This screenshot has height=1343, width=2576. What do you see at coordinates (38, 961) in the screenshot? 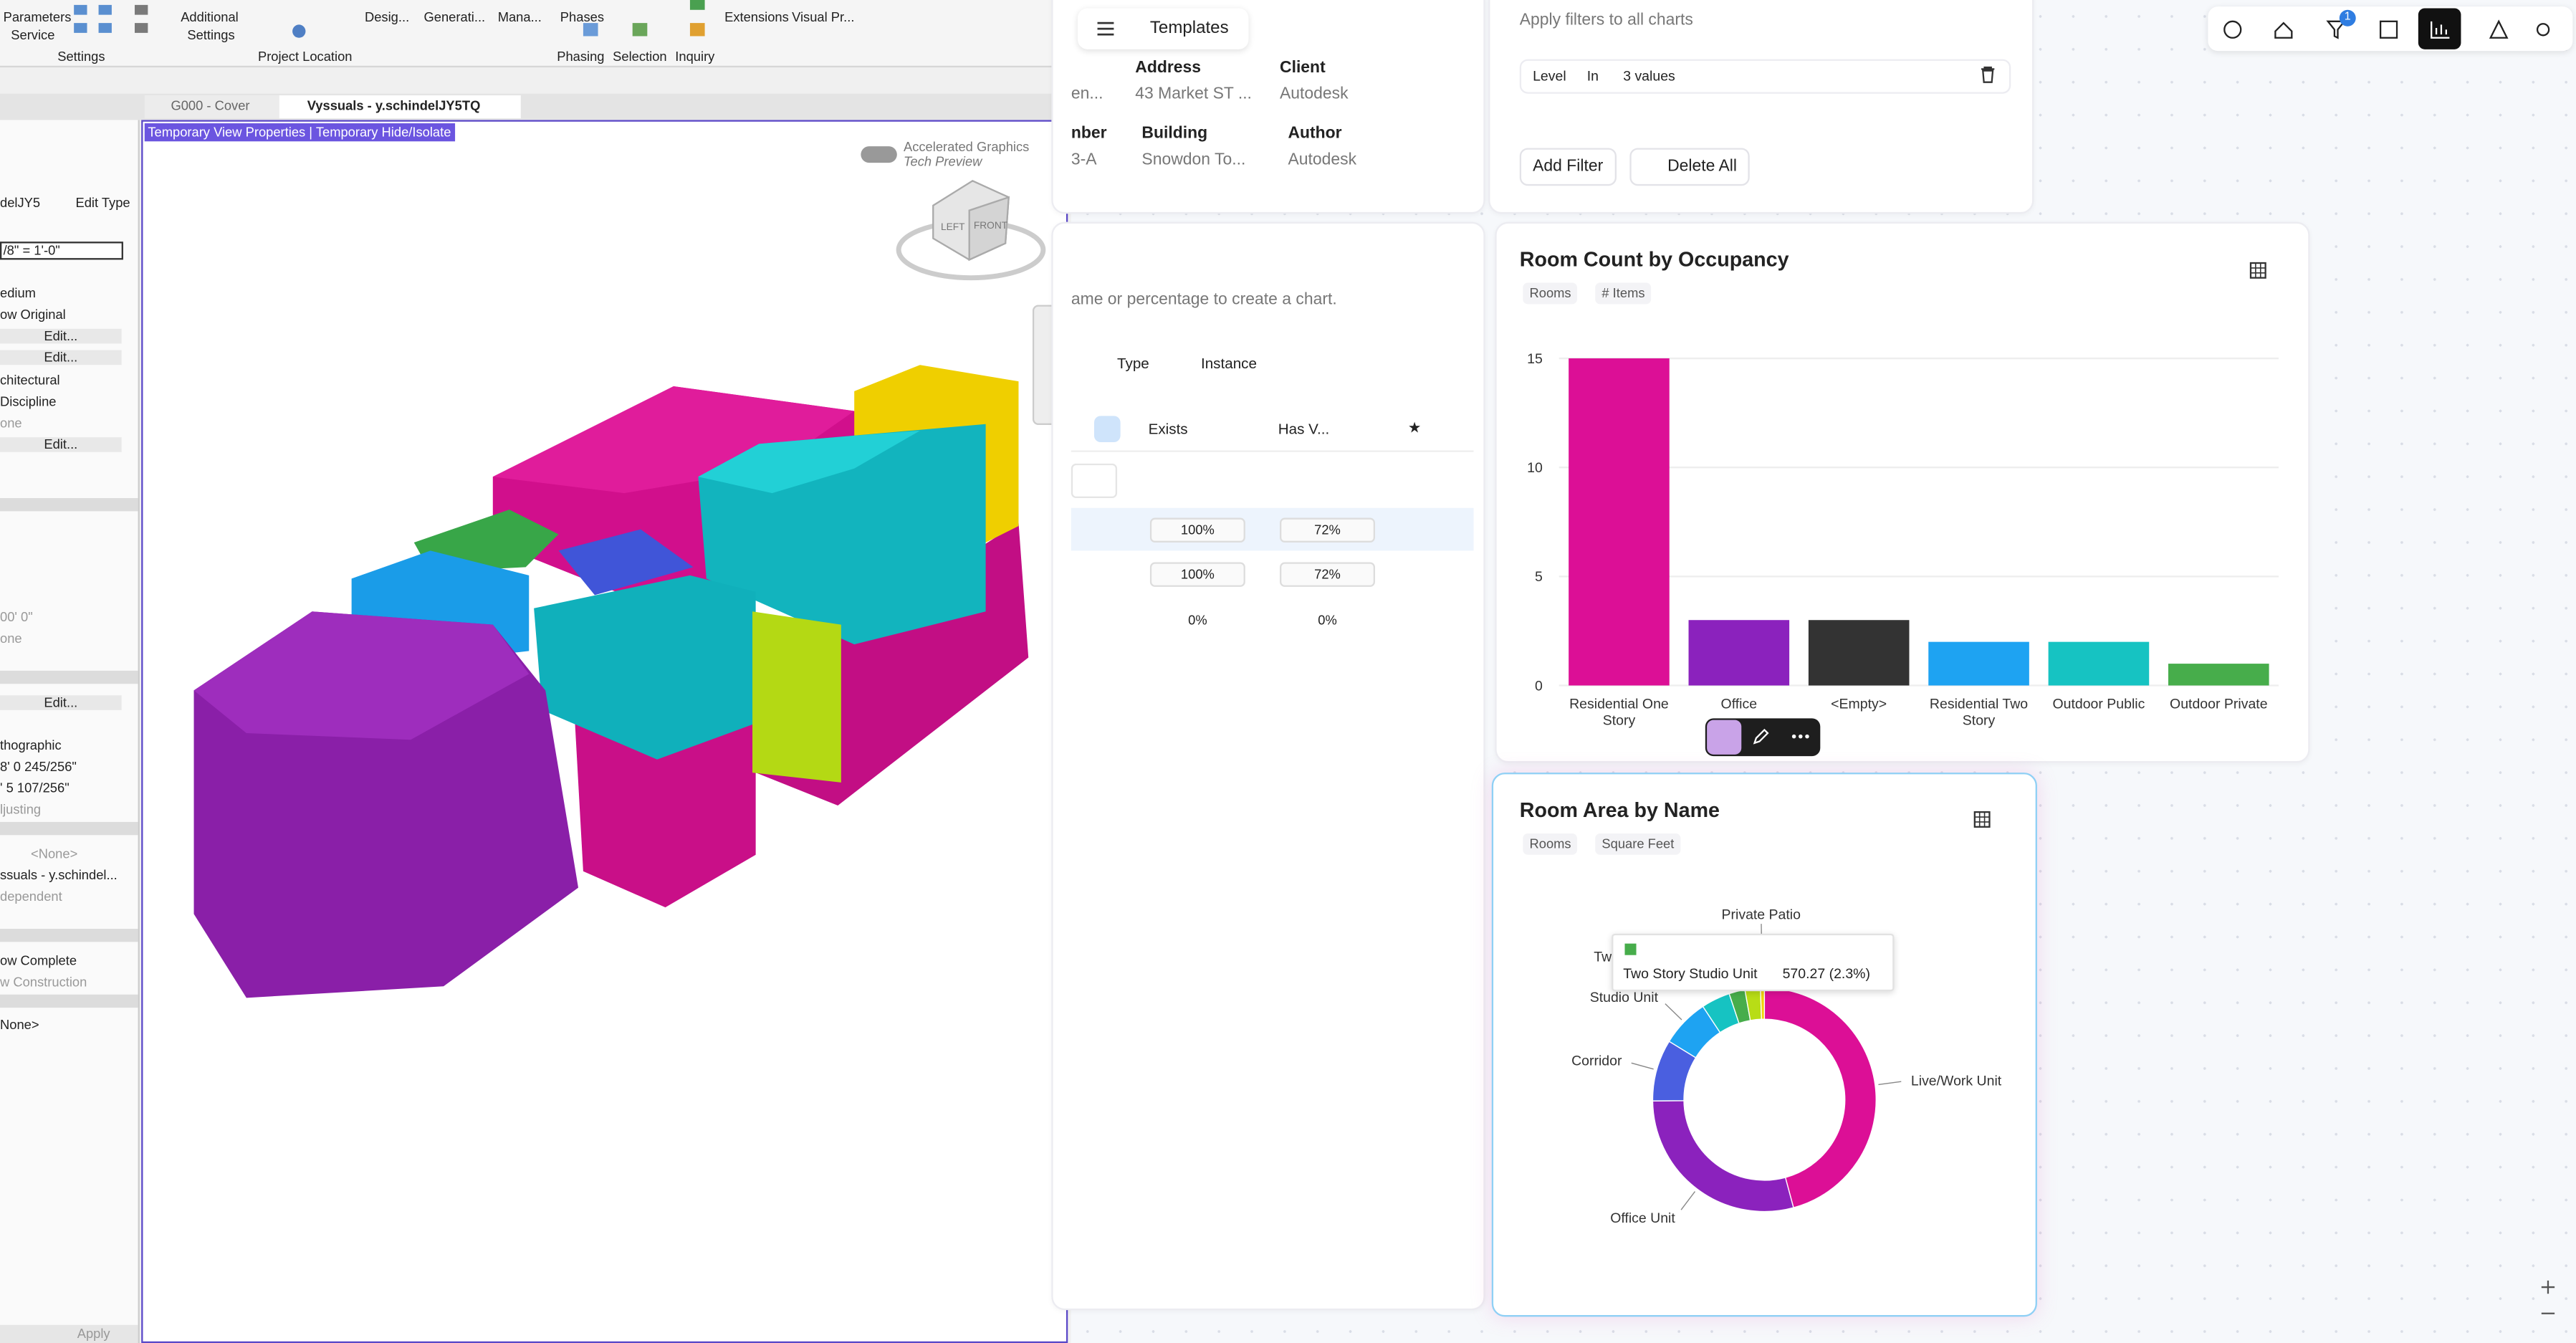
I see `property-value: ow Complete` at bounding box center [38, 961].